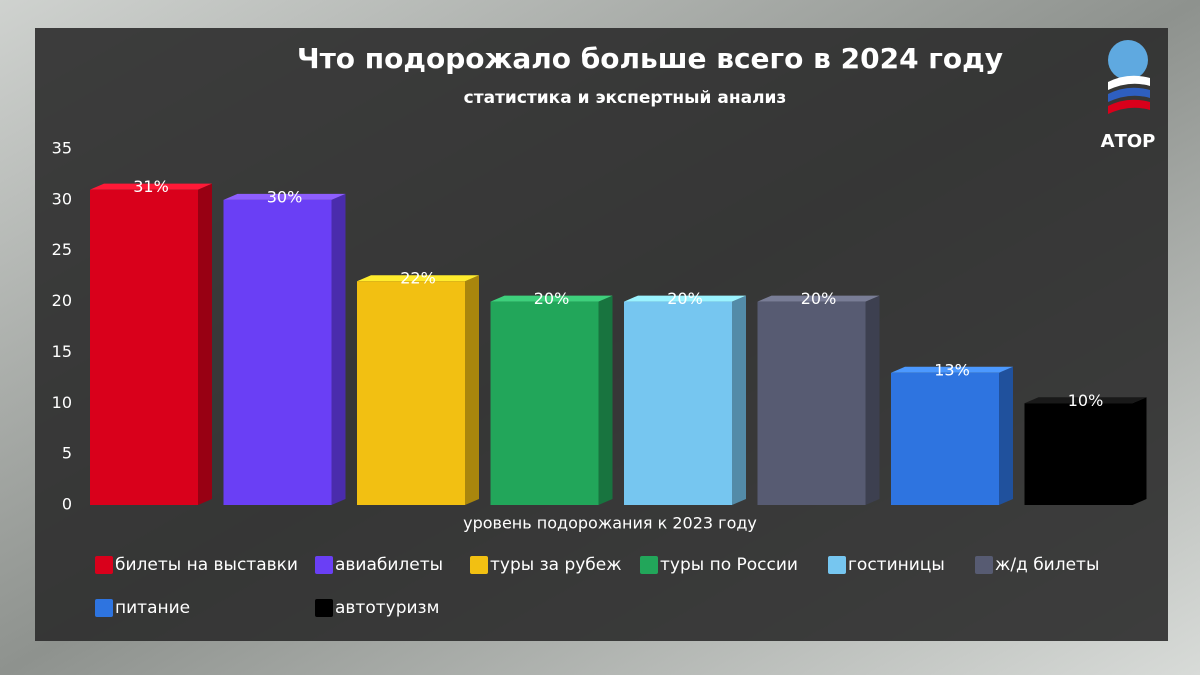 This screenshot has height=675, width=1200. Describe the element at coordinates (1128, 60) in the screenshot. I see `logo-globe` at that location.